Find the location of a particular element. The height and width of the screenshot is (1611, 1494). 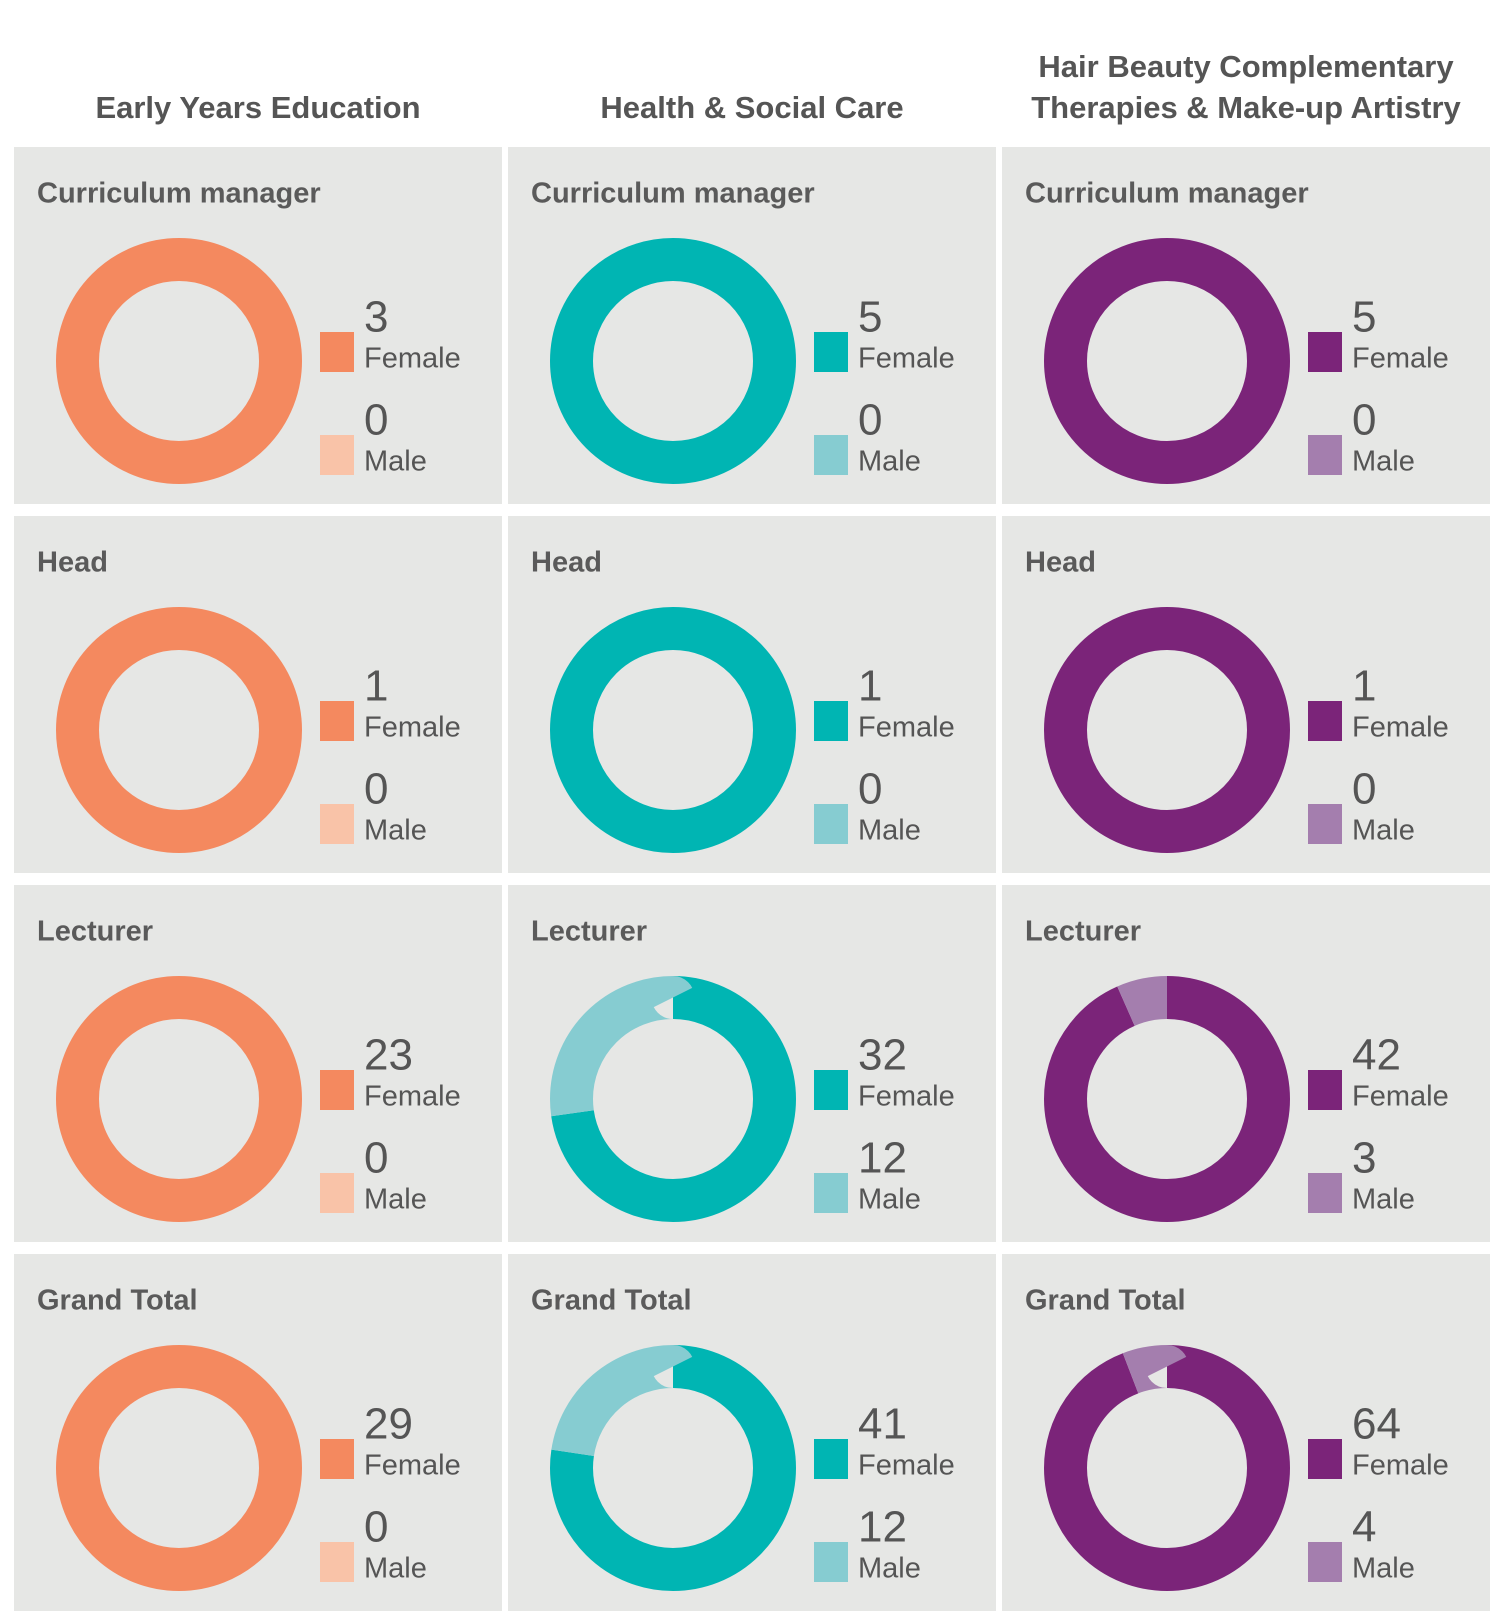

value-label: 42 is located at coordinates (1376, 1055).